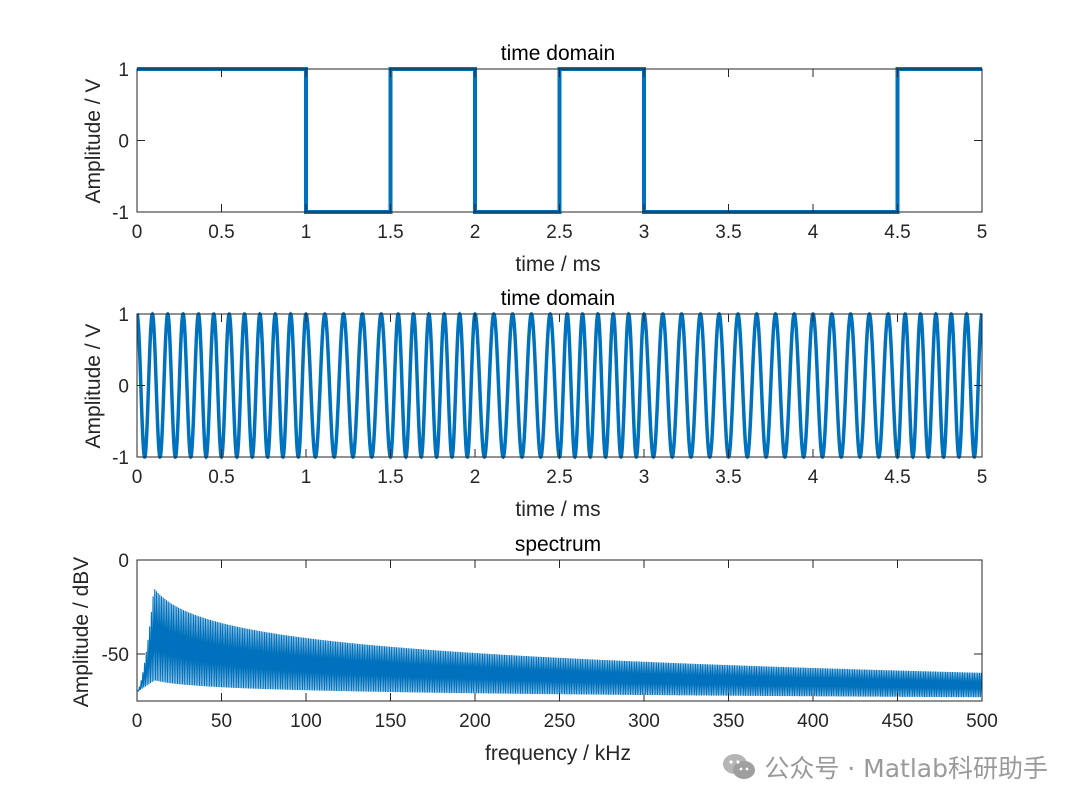  I want to click on x-tick-label: 50, so click(221, 721).